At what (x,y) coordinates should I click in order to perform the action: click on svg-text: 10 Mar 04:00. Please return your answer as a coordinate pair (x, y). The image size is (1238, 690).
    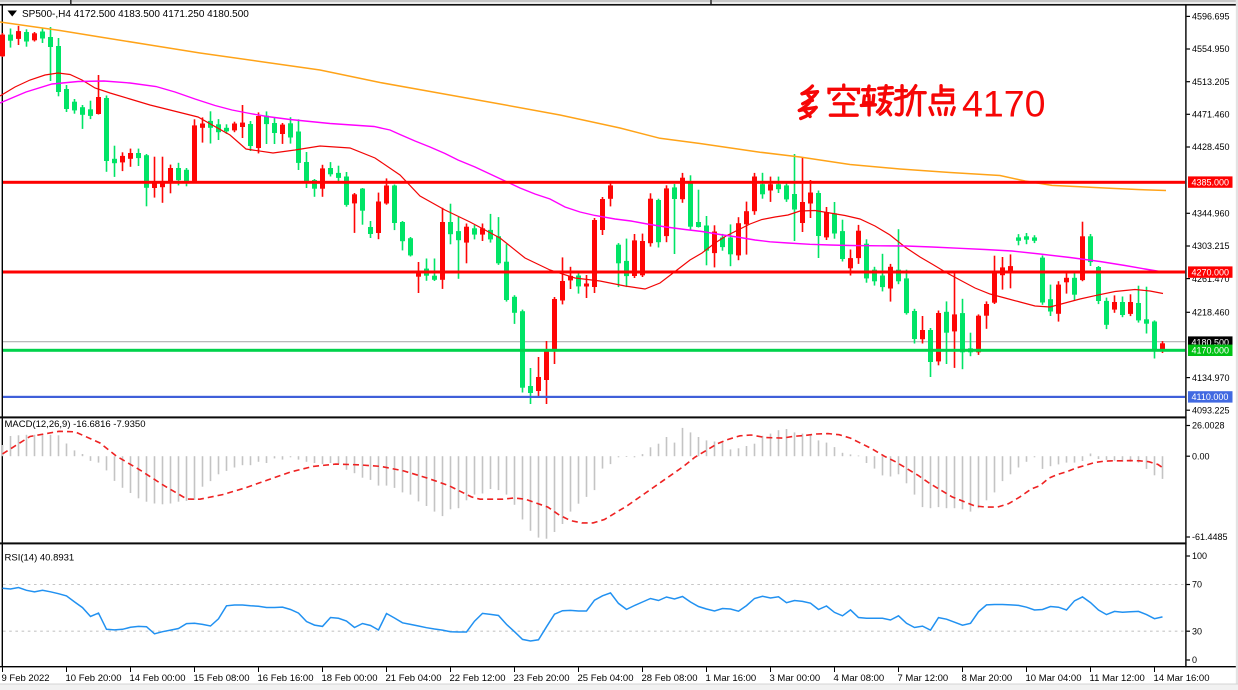
    Looking at the image, I should click on (1054, 678).